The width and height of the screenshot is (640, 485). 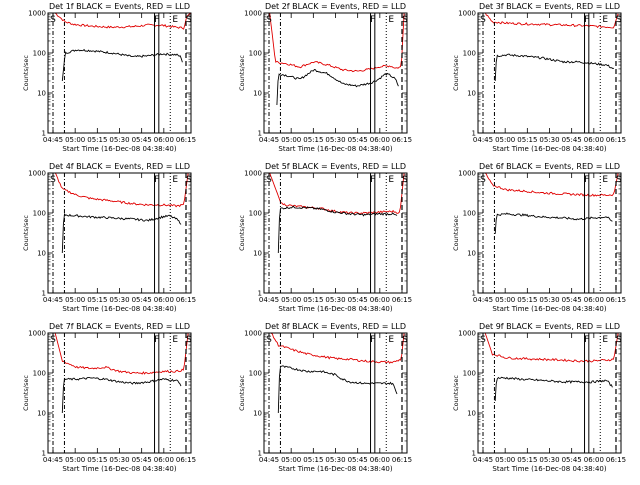 I want to click on panel-title: Det 7f BLACK = Events, RED = LLD, so click(x=119, y=326).